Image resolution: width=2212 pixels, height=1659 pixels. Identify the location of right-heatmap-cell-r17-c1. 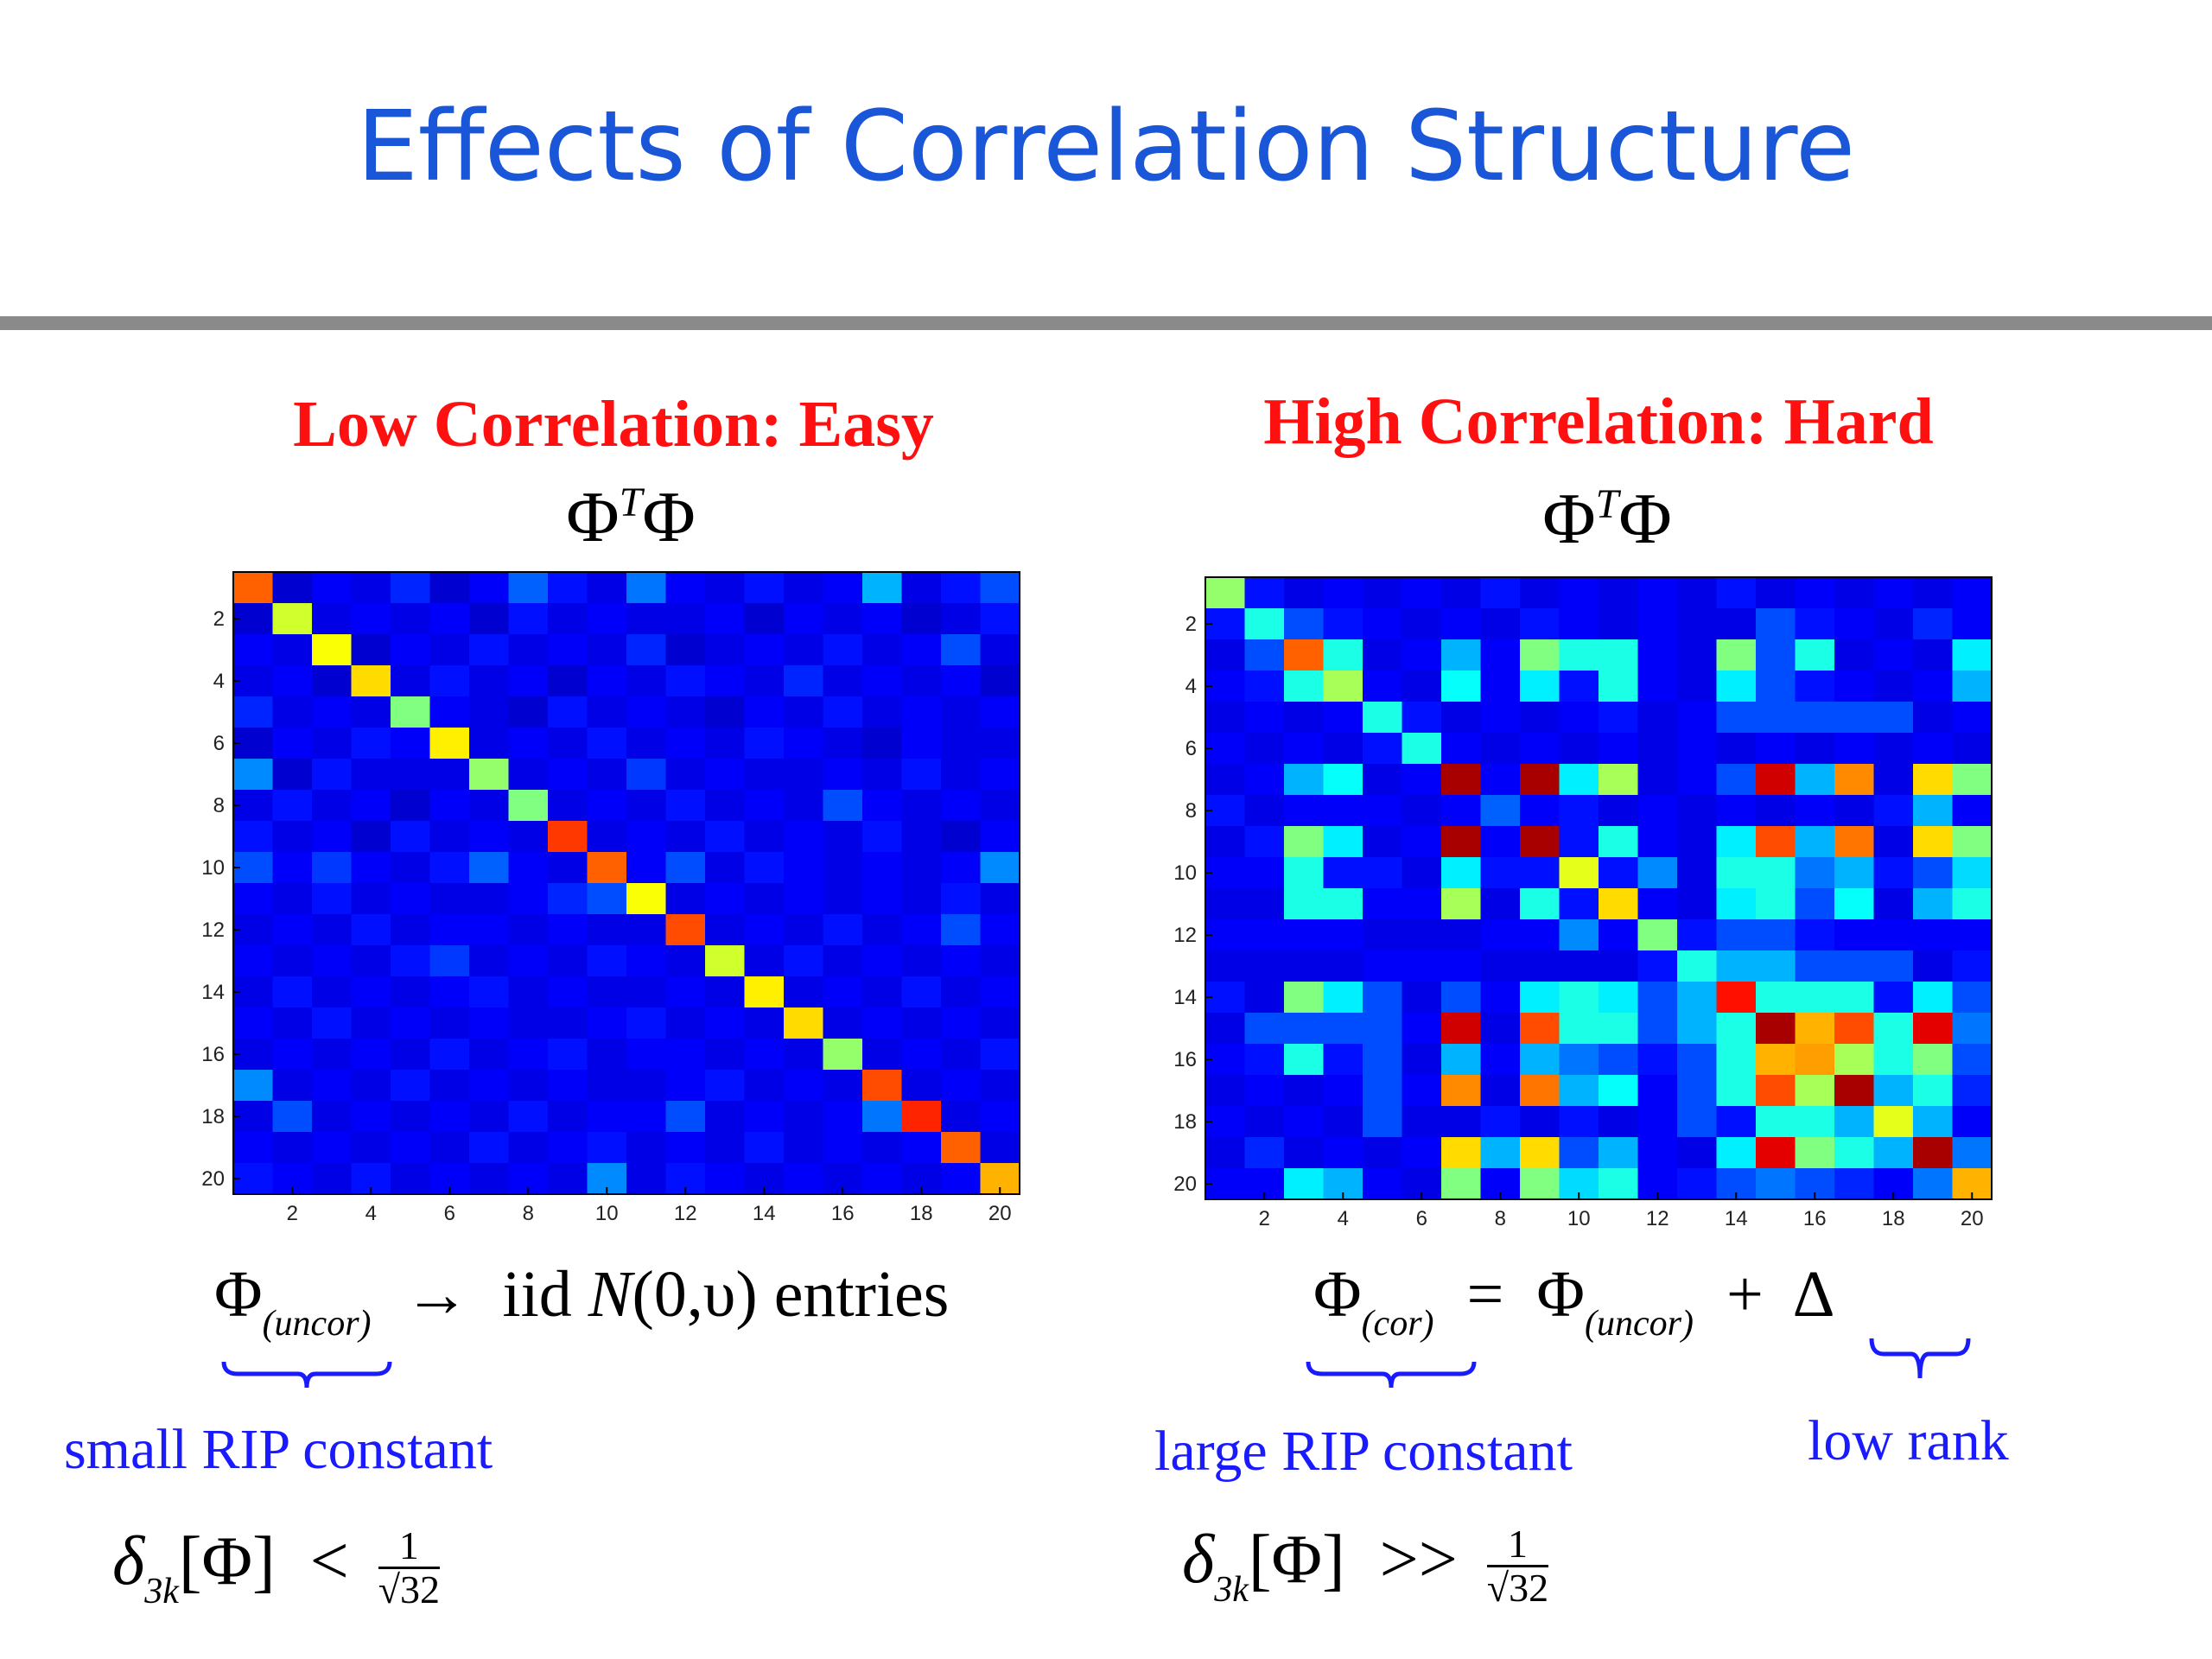
(1225, 1091).